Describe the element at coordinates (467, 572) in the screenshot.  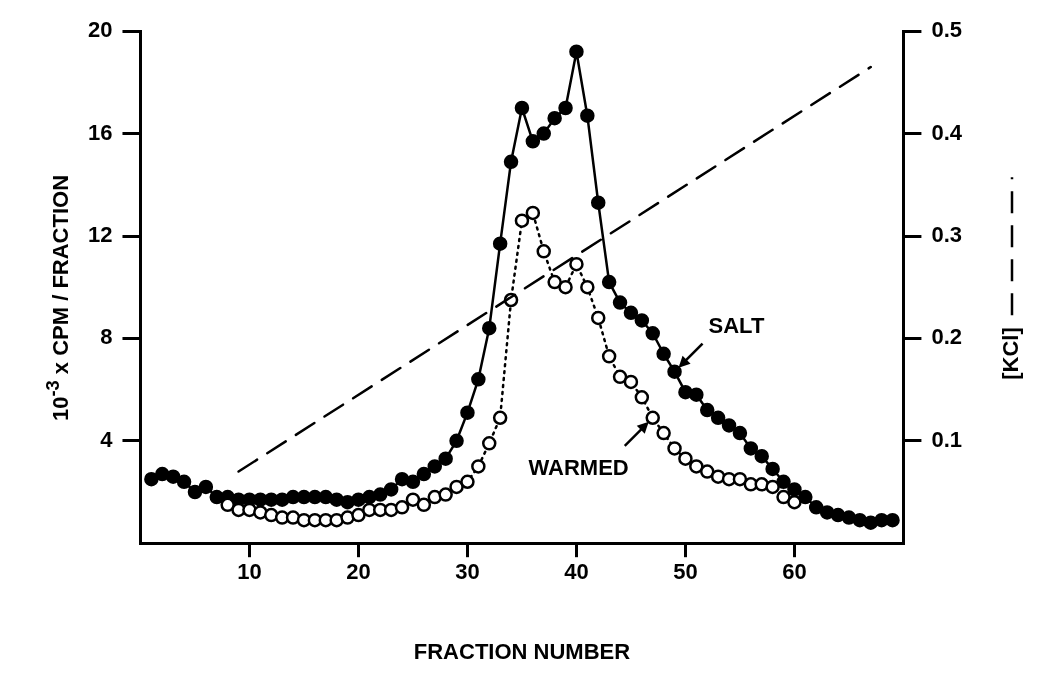
I see `x-tick-label: 30` at that location.